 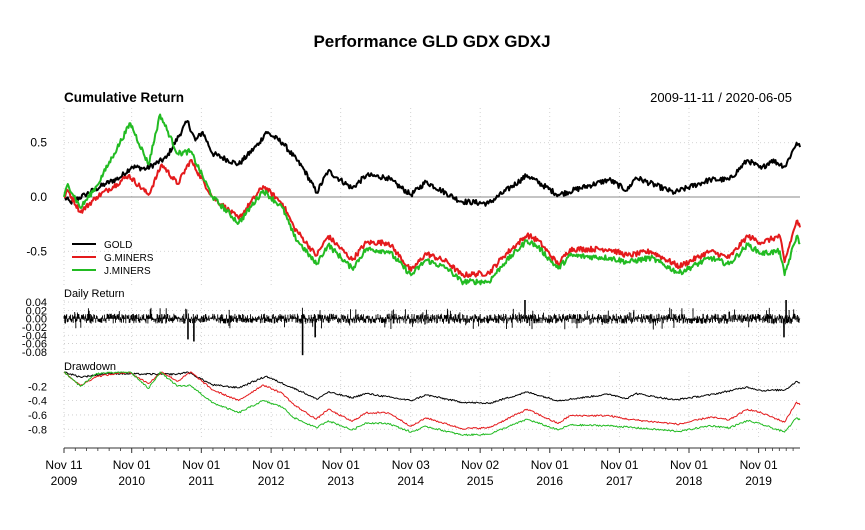 What do you see at coordinates (480, 481) in the screenshot?
I see `x-tick-label-year: 2015` at bounding box center [480, 481].